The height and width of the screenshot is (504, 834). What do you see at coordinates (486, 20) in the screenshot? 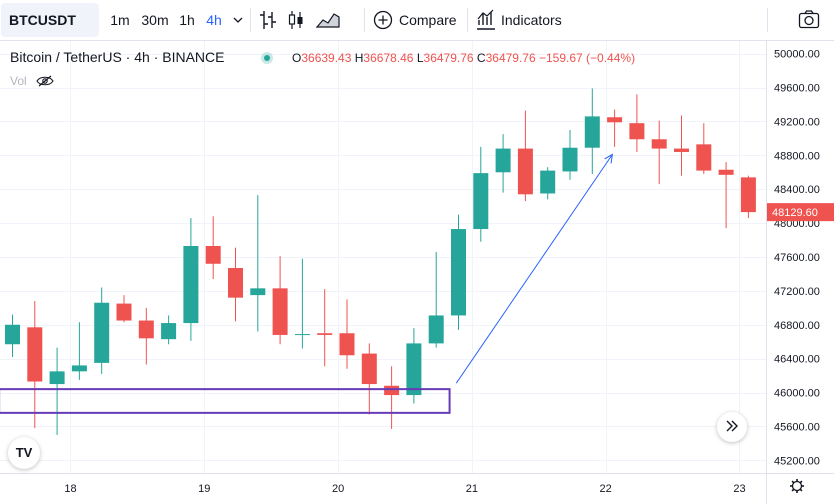
I see `indicators-icon` at bounding box center [486, 20].